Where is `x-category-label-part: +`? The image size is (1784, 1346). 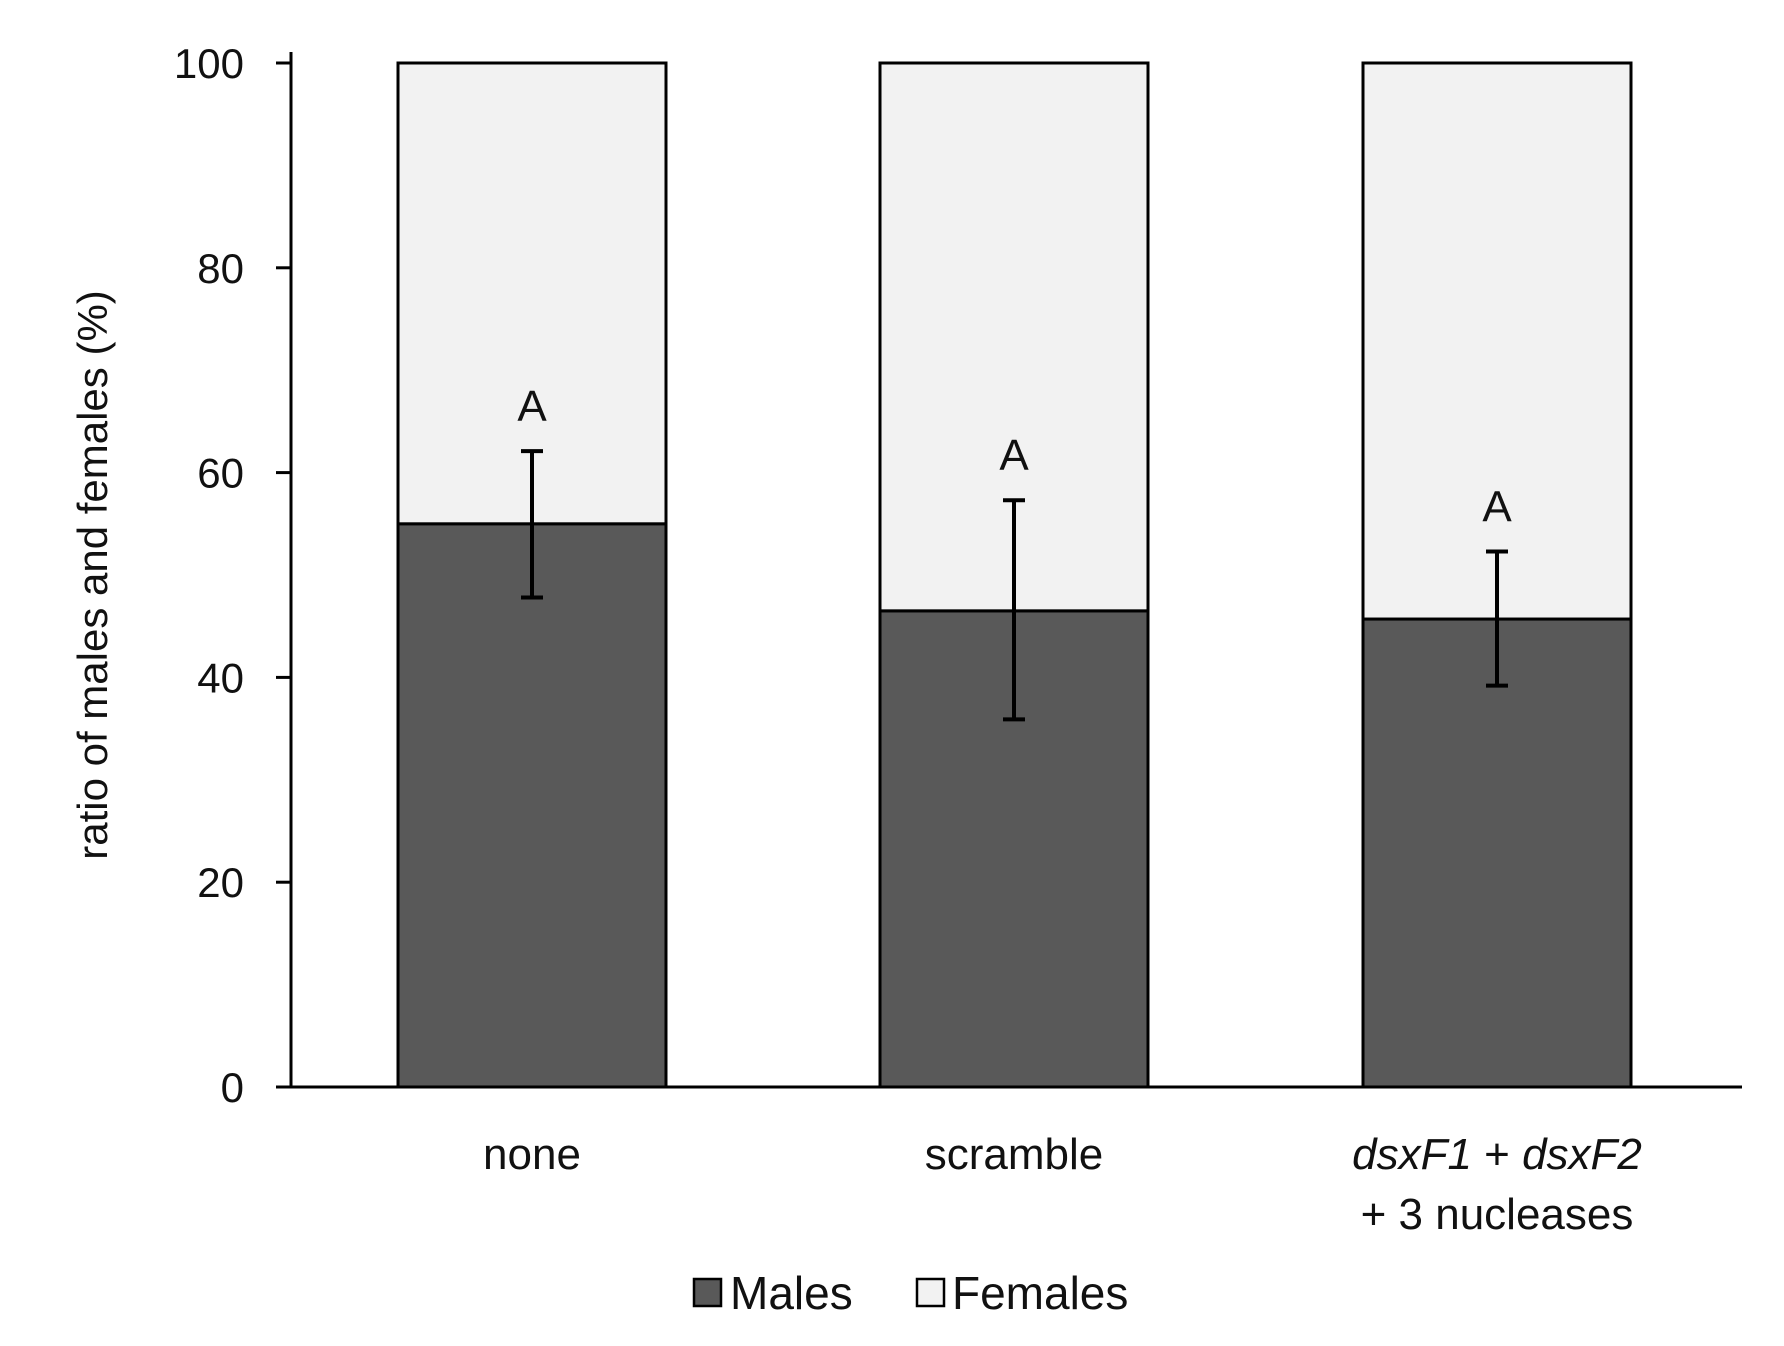
x-category-label-part: + is located at coordinates (1497, 1154).